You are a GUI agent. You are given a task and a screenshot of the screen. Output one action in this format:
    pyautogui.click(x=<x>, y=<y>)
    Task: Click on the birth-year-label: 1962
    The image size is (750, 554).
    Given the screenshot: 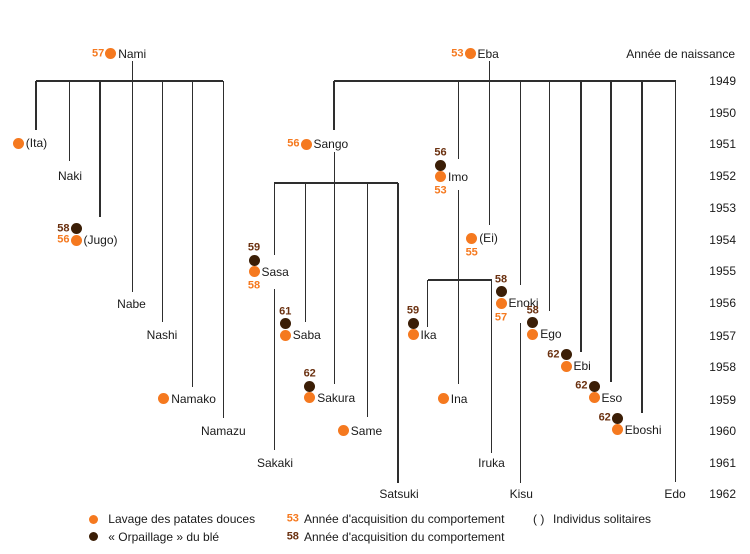 What is the action you would take?
    pyautogui.click(x=722, y=494)
    